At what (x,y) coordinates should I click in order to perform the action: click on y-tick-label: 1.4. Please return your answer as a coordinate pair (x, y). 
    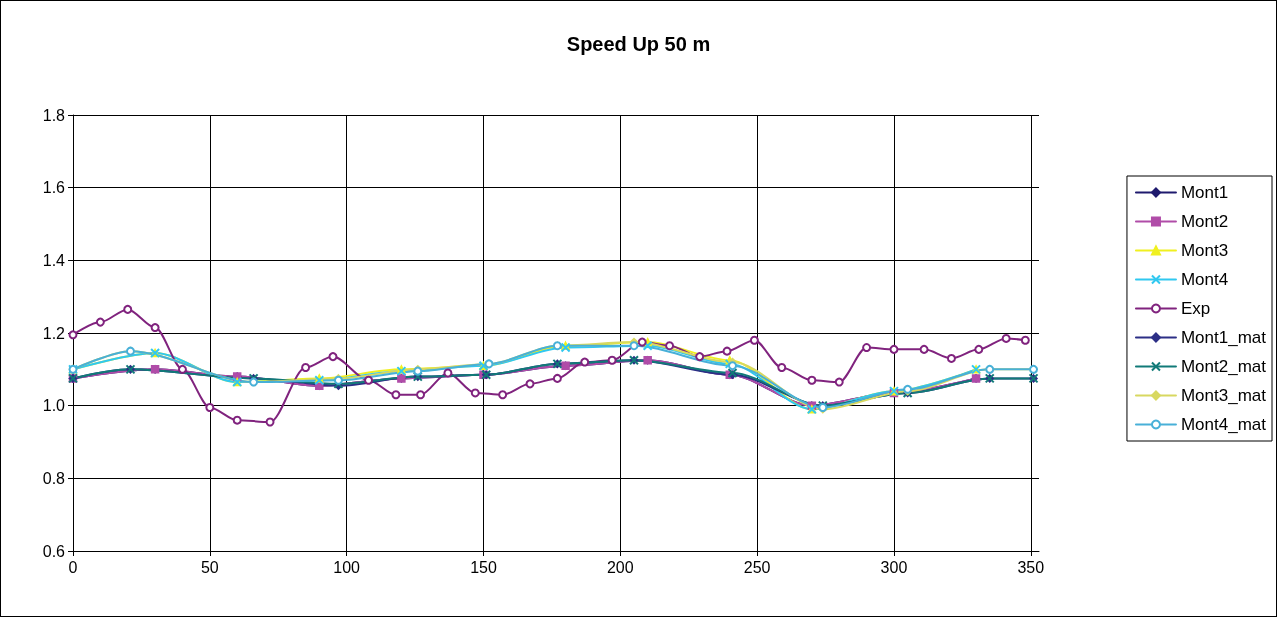
    Looking at the image, I should click on (54, 260).